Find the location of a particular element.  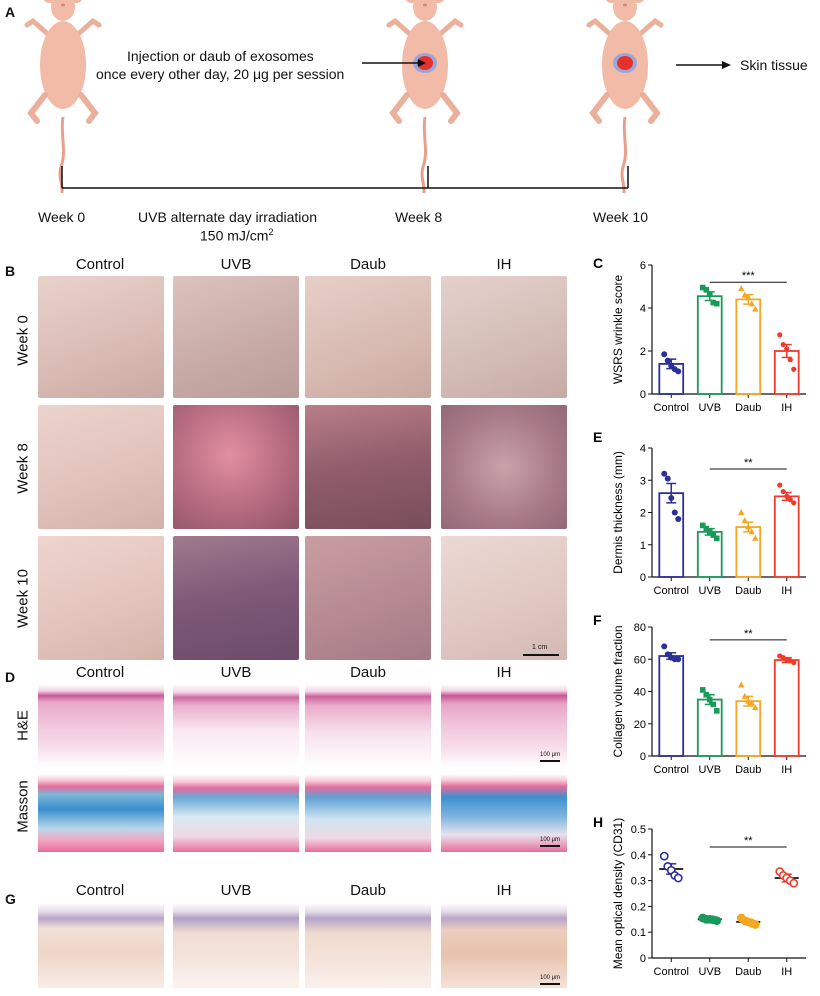

masson-uvb is located at coordinates (236, 813).